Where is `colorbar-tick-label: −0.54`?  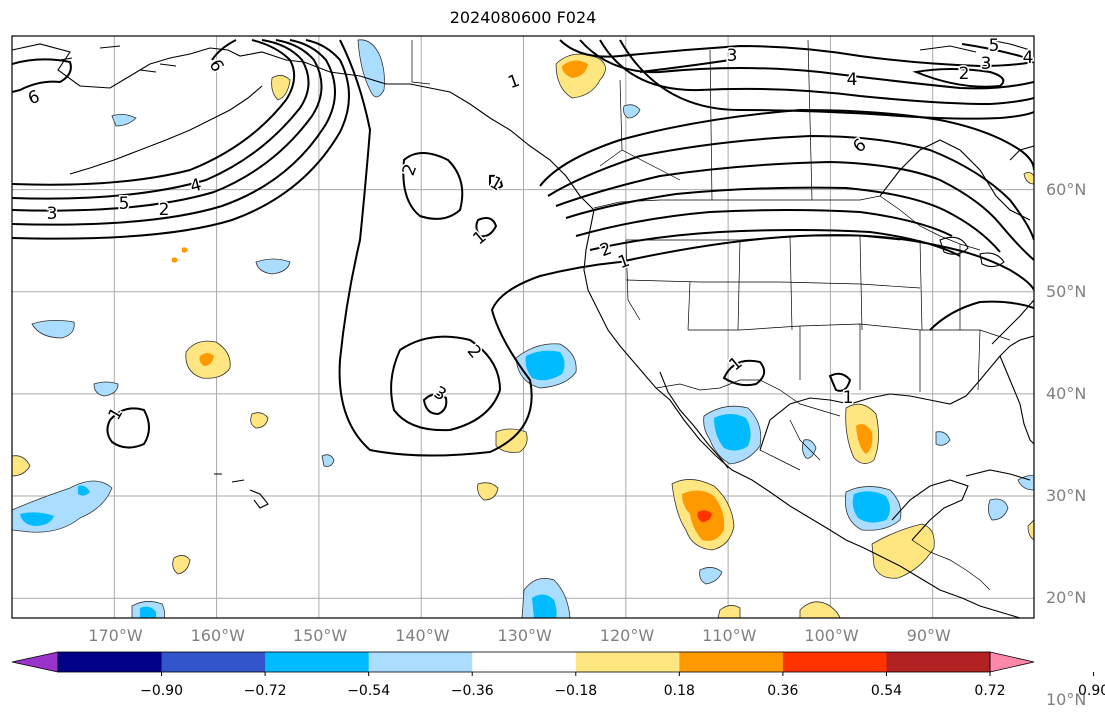
colorbar-tick-label: −0.54 is located at coordinates (369, 691).